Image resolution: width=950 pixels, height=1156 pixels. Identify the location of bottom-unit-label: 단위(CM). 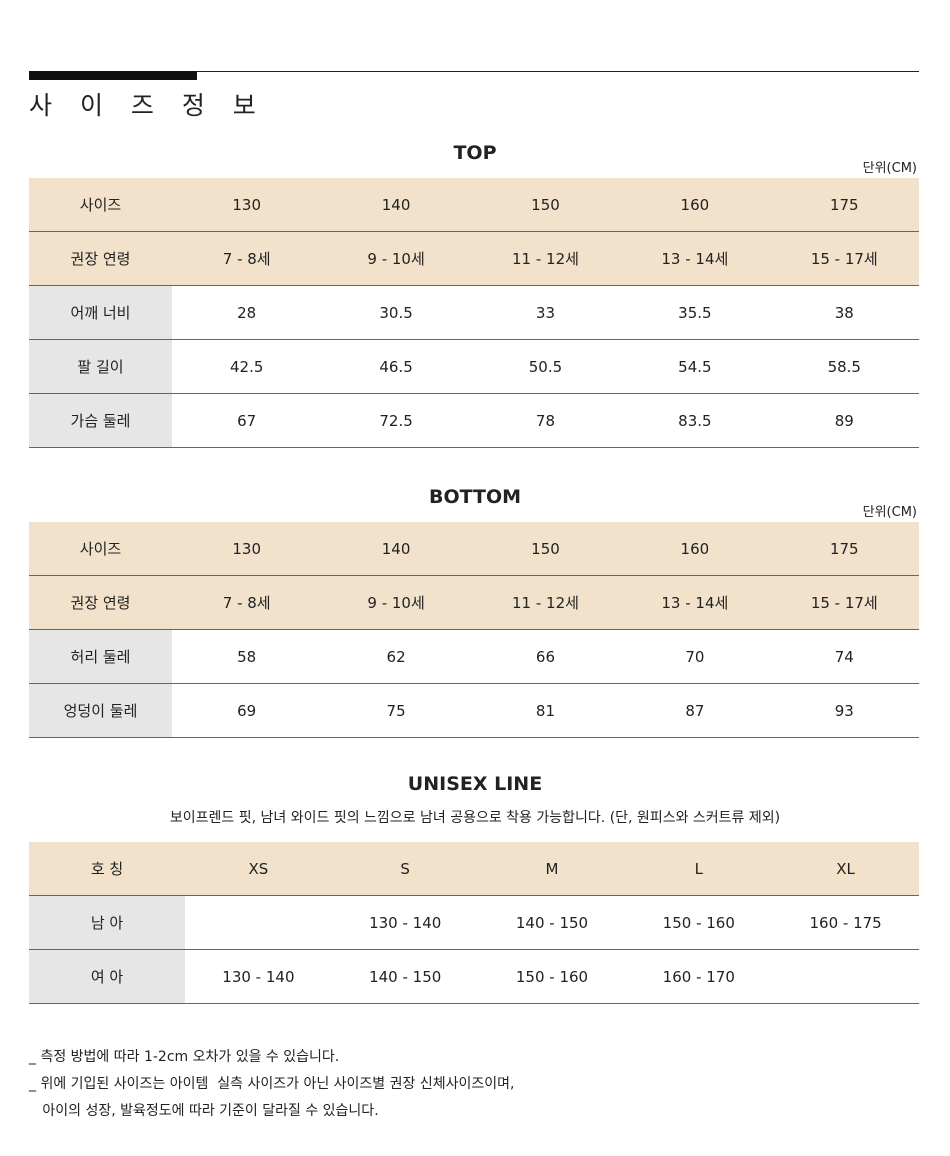
(889, 512).